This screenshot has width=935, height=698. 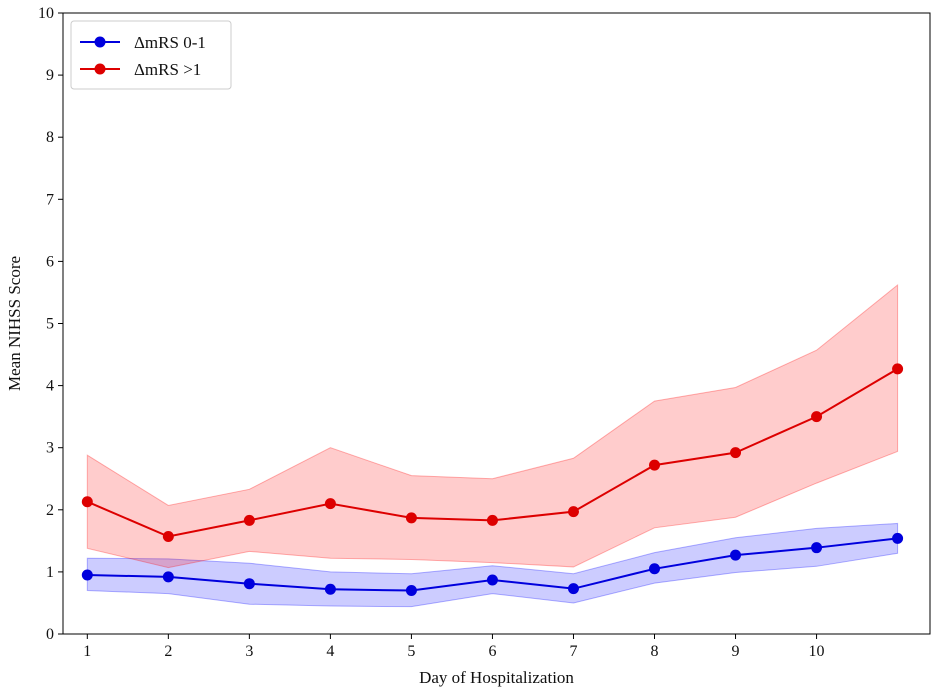 I want to click on x-tick-label: 8, so click(x=655, y=651).